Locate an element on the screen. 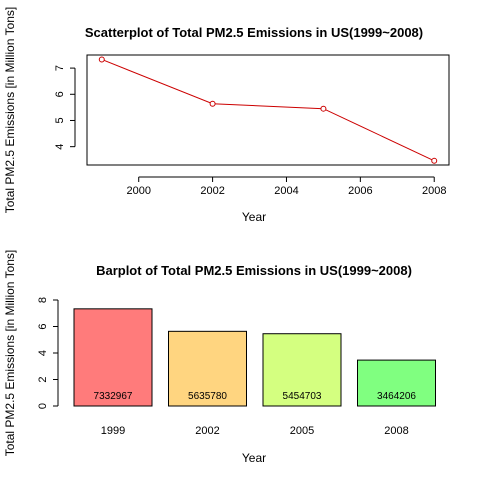  bar-value-label: 7332967 is located at coordinates (113, 396).